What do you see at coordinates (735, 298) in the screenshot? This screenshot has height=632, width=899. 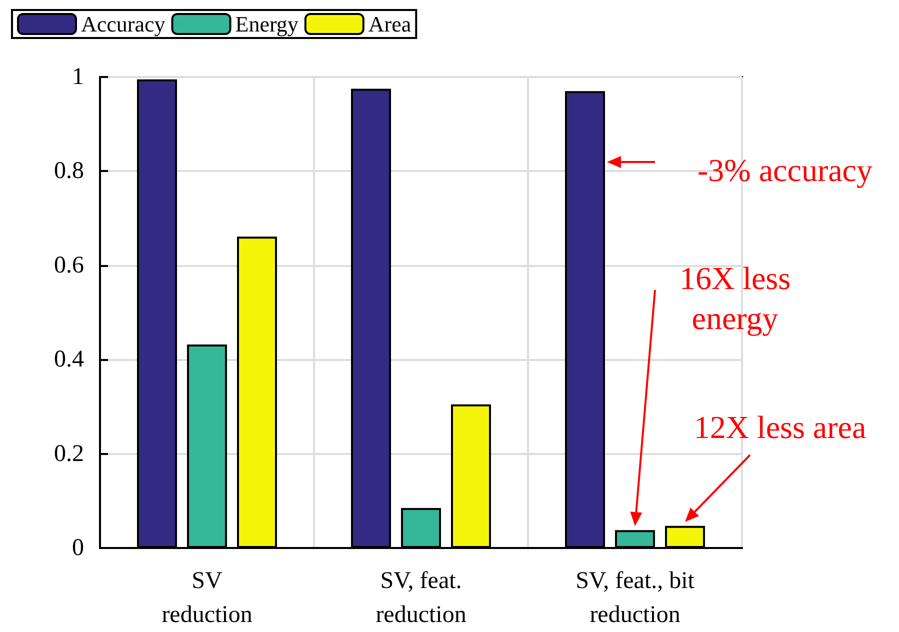 I see `annotation: 16X less energy` at bounding box center [735, 298].